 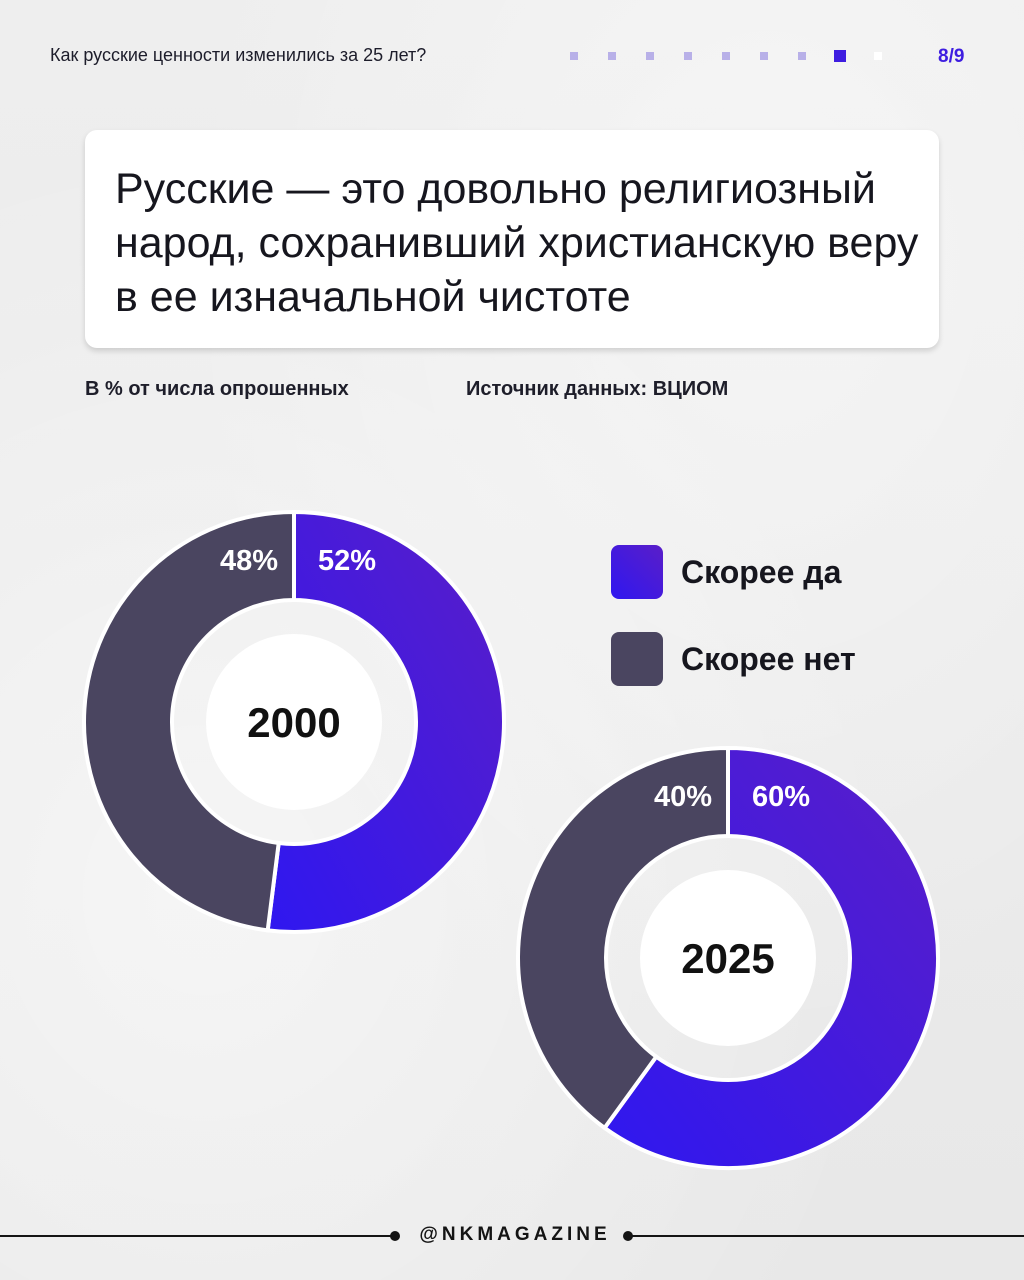 I want to click on data-label-no: 48%, so click(x=249, y=561).